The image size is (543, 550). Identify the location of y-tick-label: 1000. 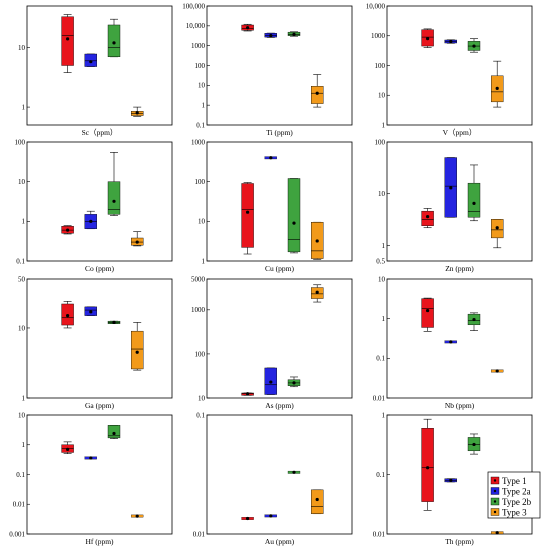
(198, 46).